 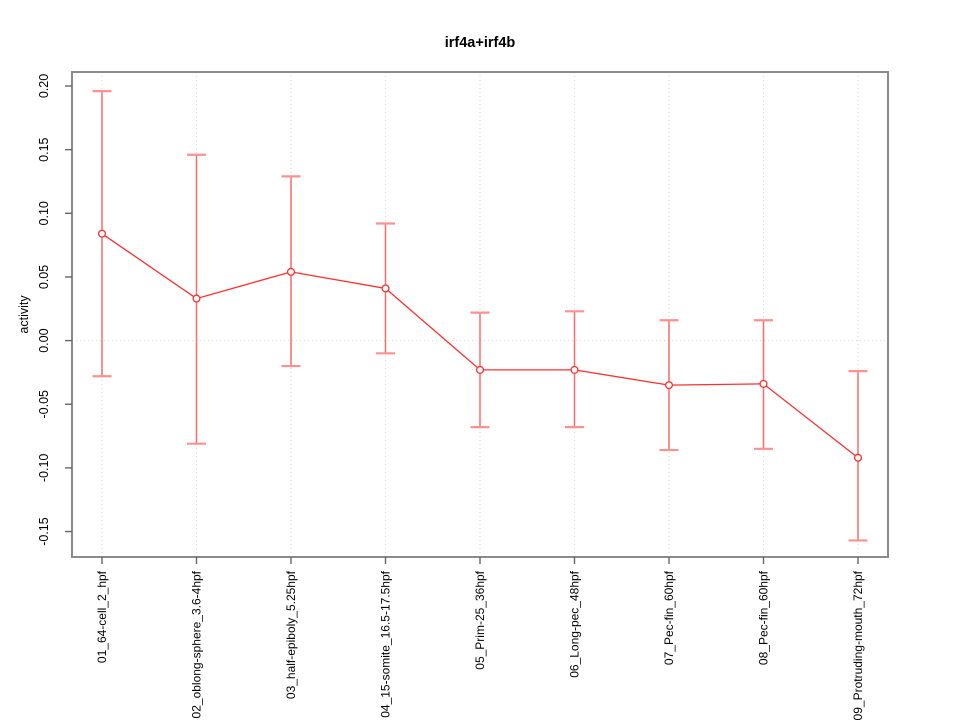 What do you see at coordinates (44, 86) in the screenshot?
I see `y-tick-label: 0.20` at bounding box center [44, 86].